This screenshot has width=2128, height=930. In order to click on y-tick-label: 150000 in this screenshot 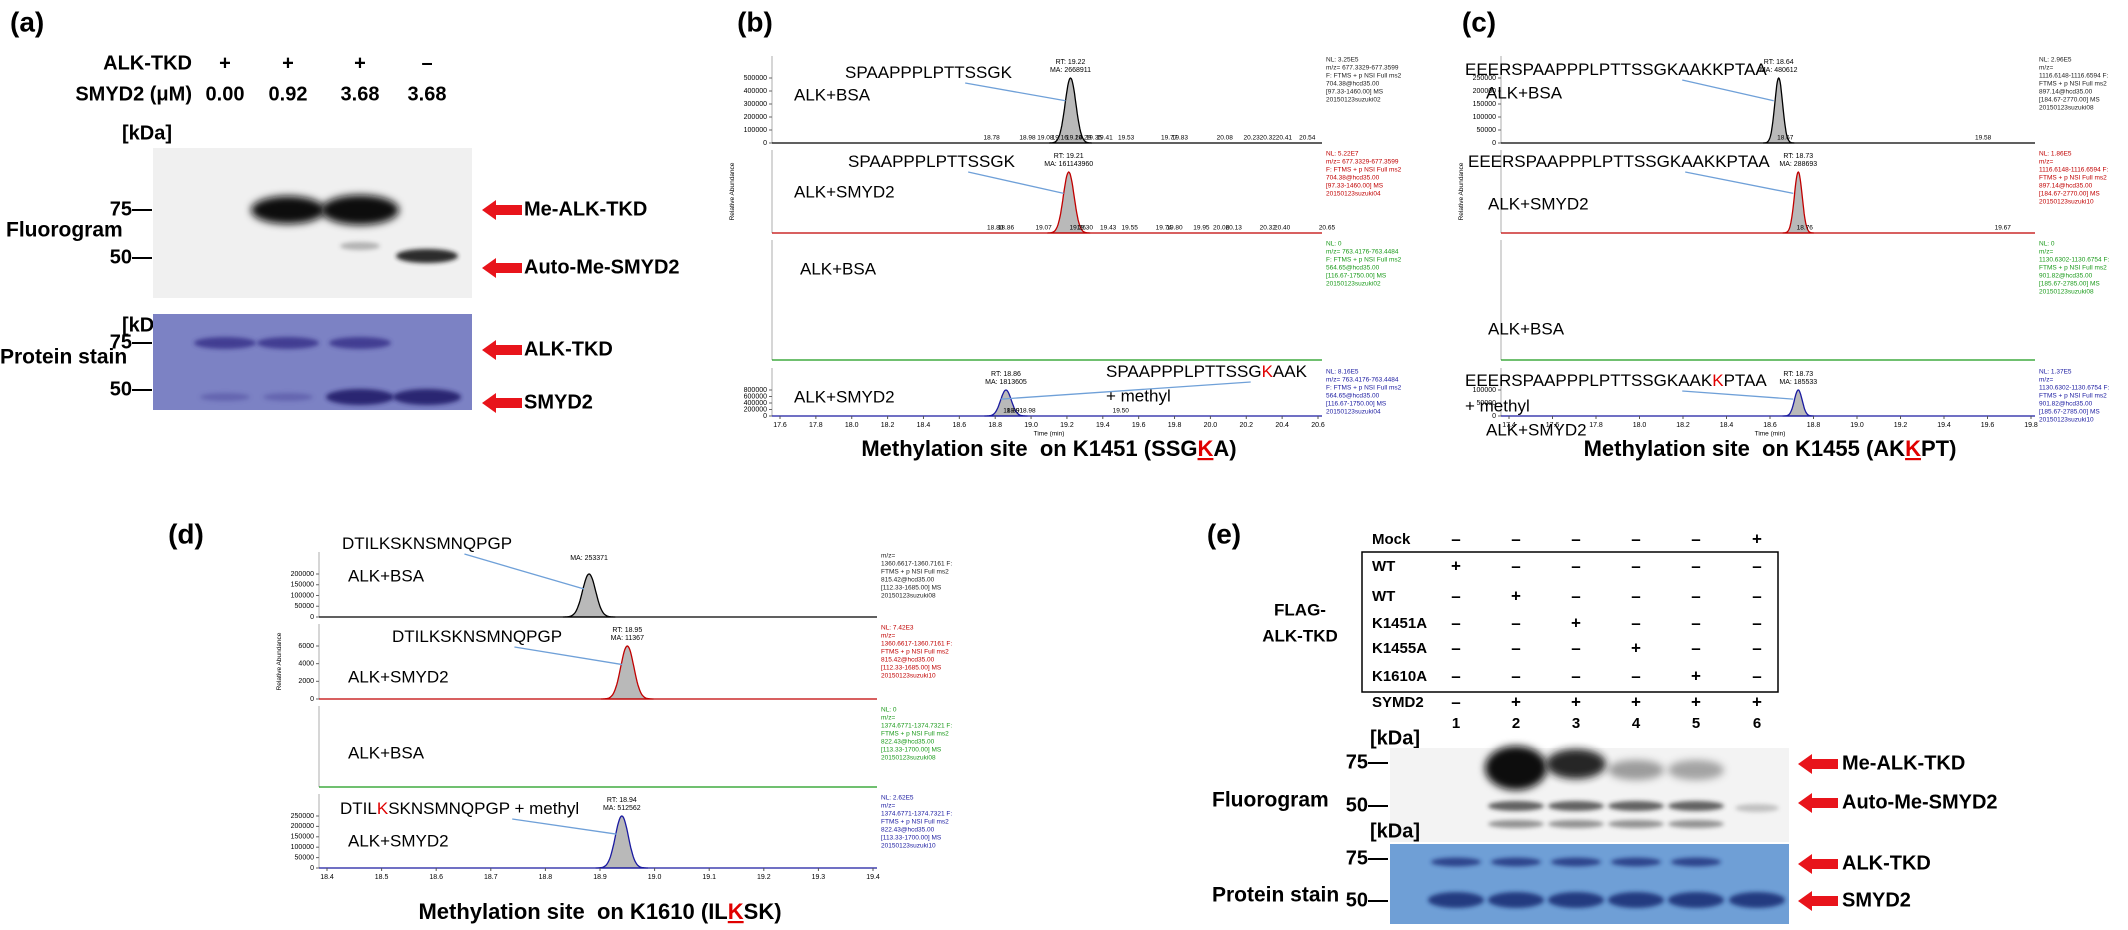, I will do `click(302, 837)`.